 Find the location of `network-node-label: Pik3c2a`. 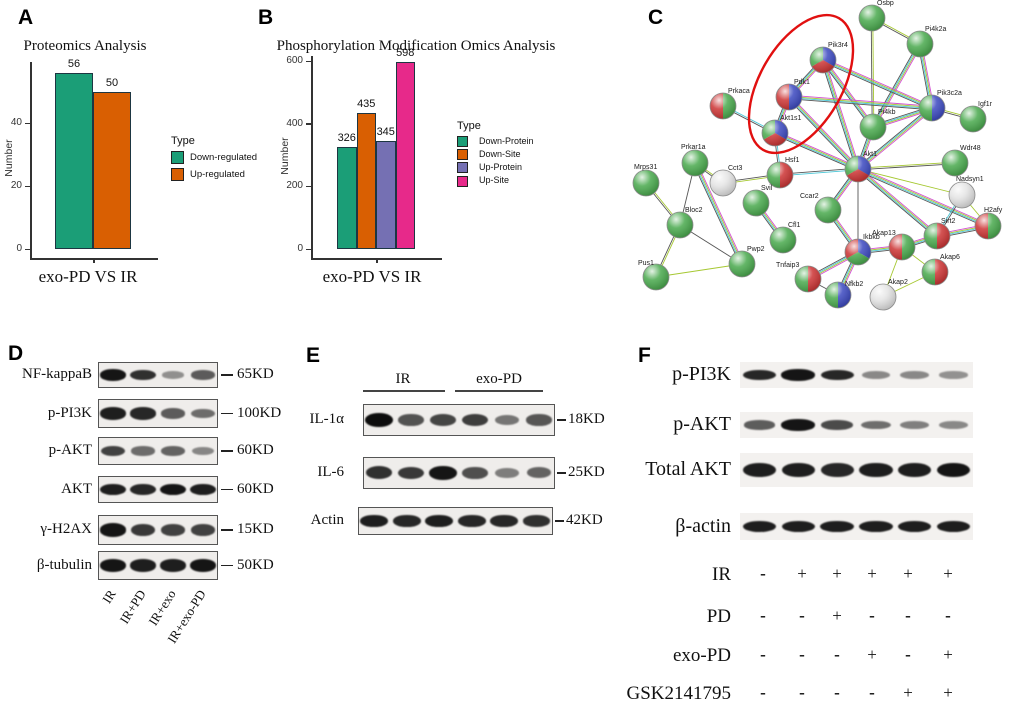

network-node-label: Pik3c2a is located at coordinates (949, 93).